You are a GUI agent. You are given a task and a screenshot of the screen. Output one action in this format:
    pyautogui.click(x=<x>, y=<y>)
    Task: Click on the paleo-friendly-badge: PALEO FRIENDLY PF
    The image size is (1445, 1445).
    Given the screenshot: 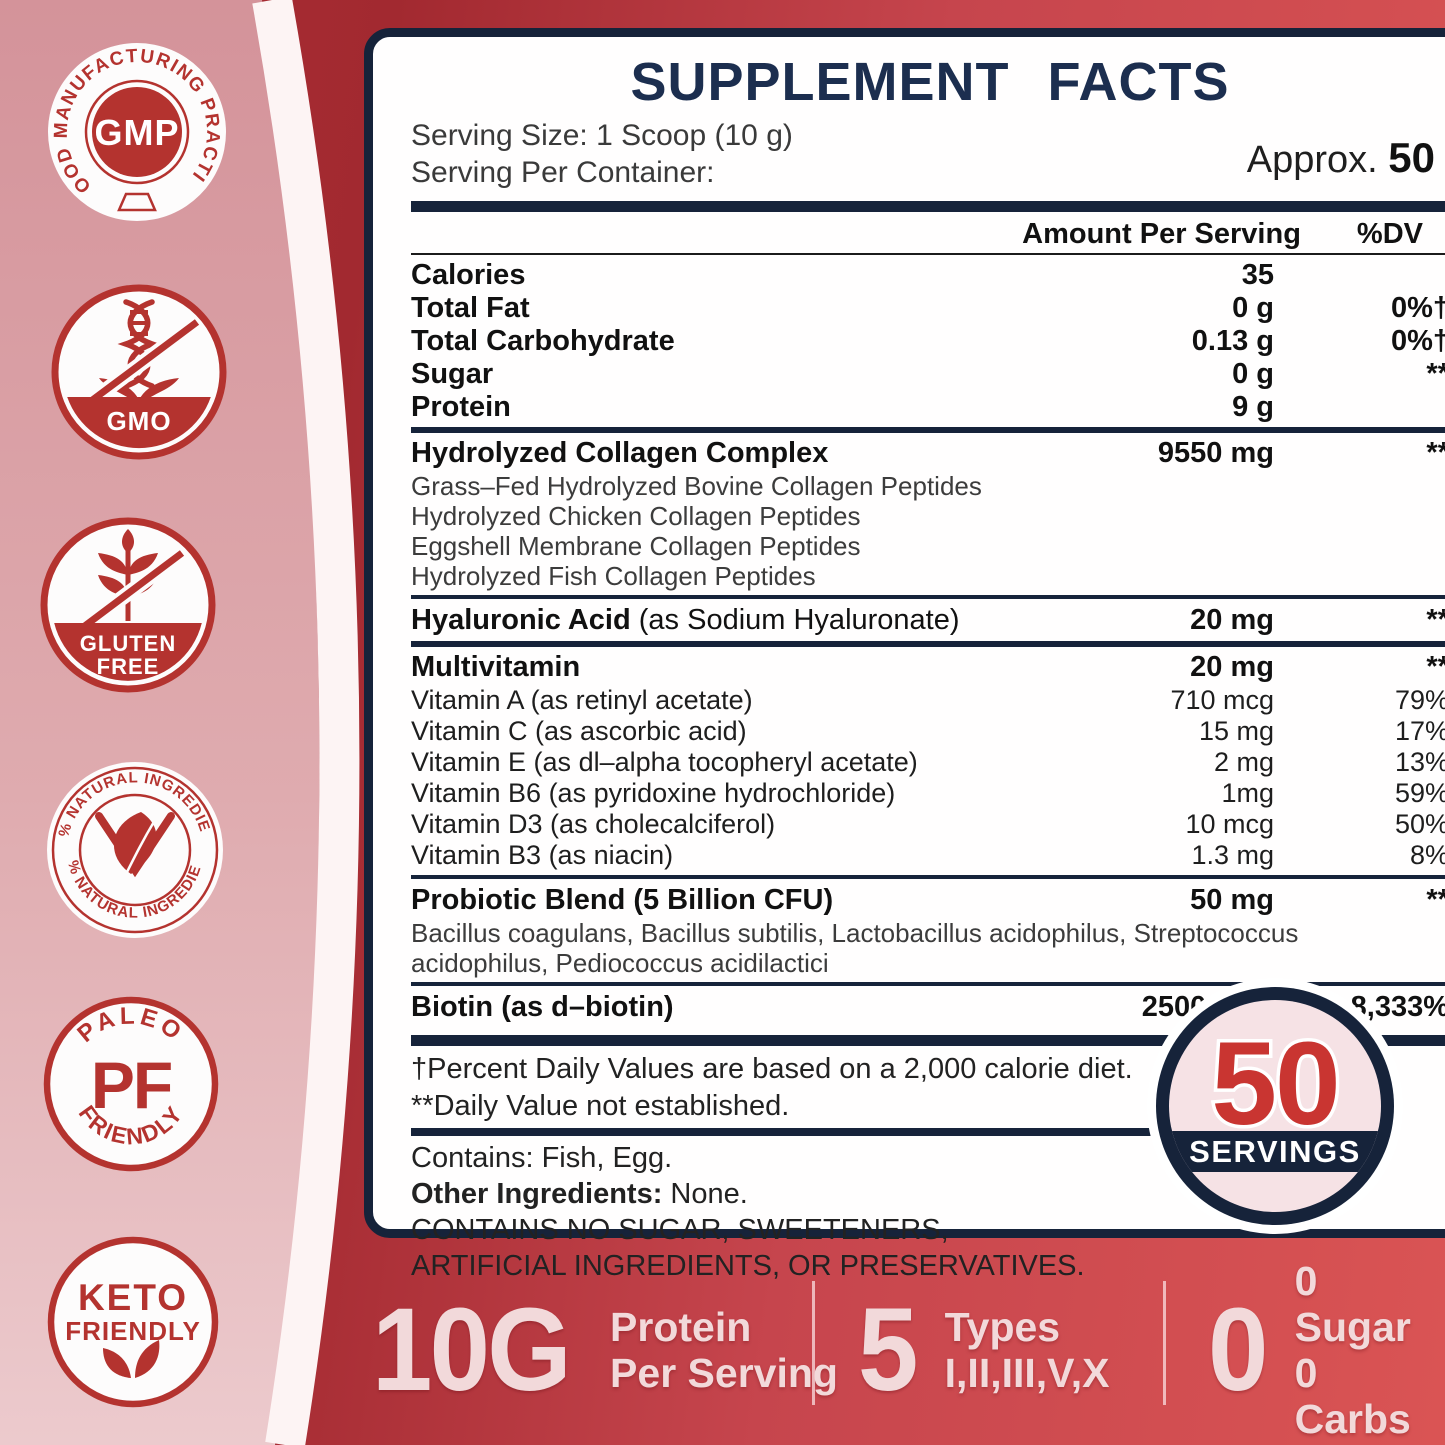 What is the action you would take?
    pyautogui.click(x=131, y=1084)
    